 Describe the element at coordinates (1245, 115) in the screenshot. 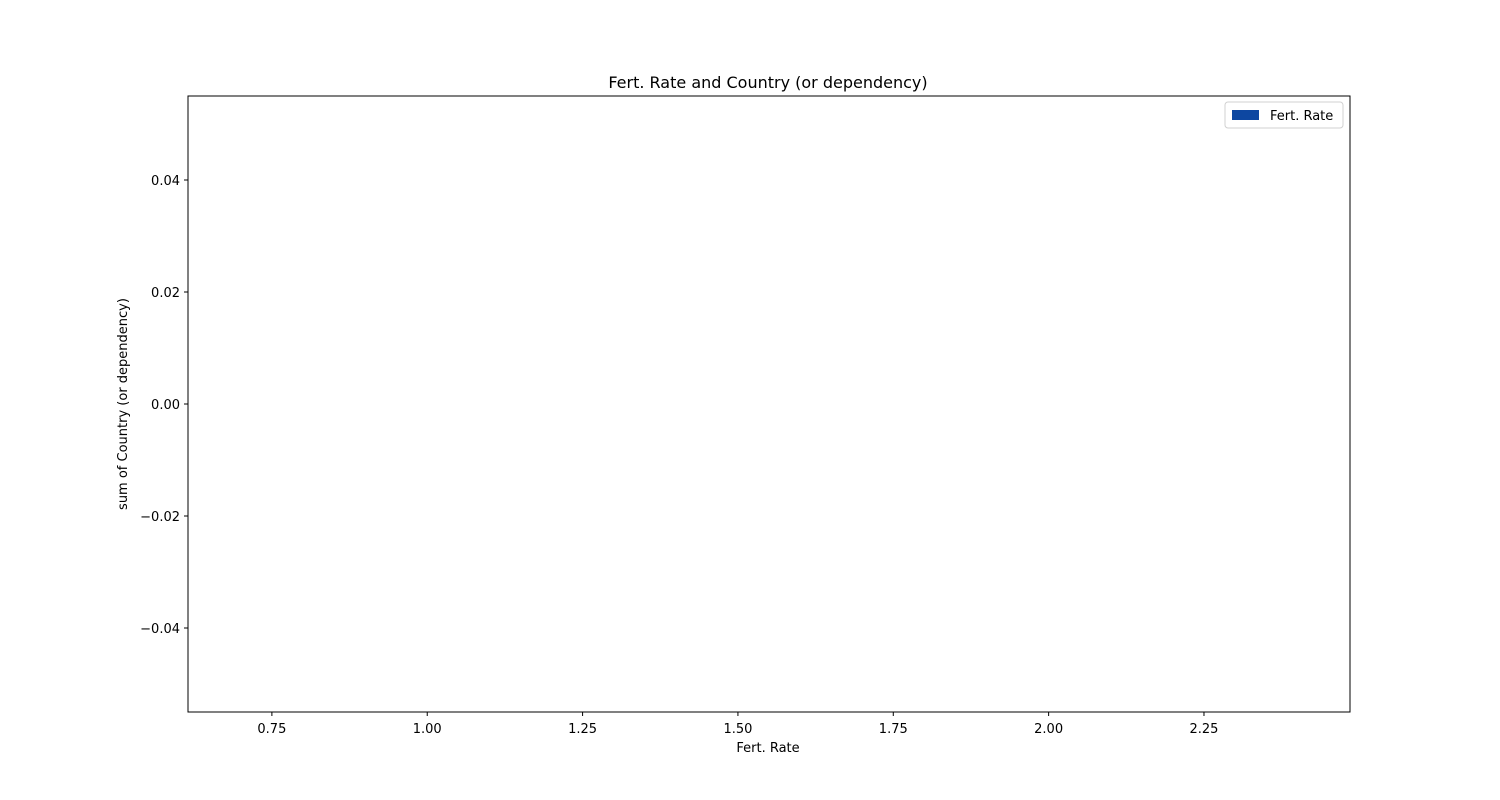

I see `legend-swatch` at that location.